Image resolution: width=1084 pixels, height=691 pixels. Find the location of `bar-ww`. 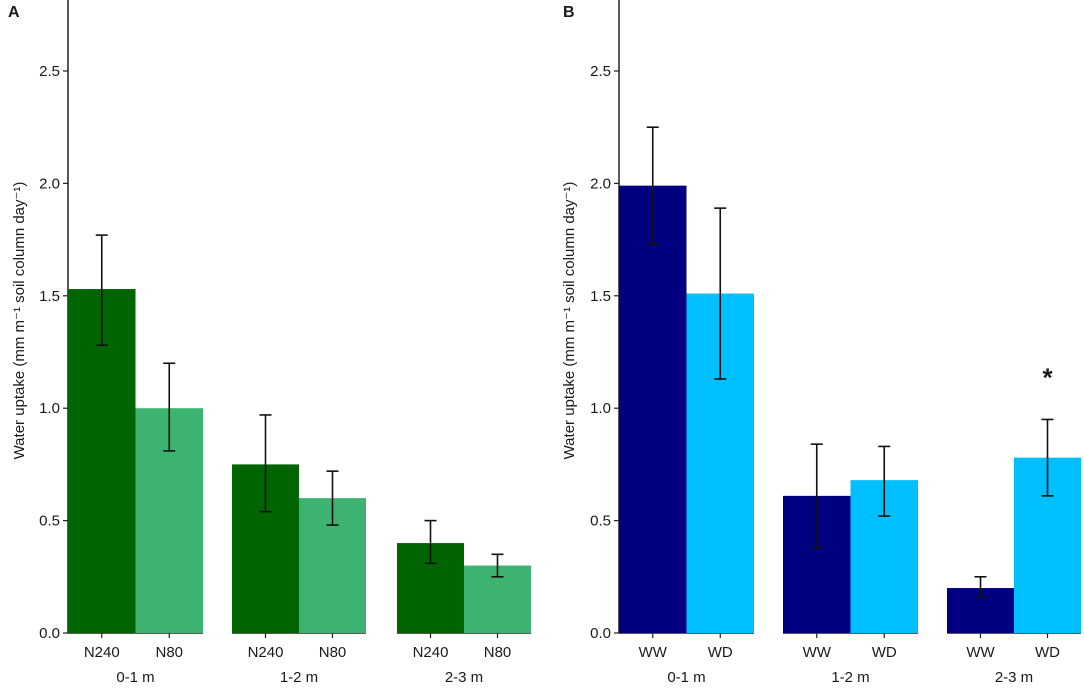

bar-ww is located at coordinates (653, 409).